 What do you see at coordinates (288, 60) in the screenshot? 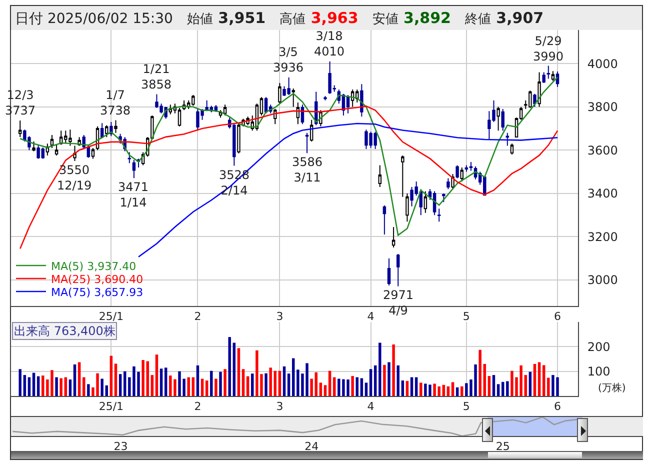
I see `annotation: 3/5 3936` at bounding box center [288, 60].